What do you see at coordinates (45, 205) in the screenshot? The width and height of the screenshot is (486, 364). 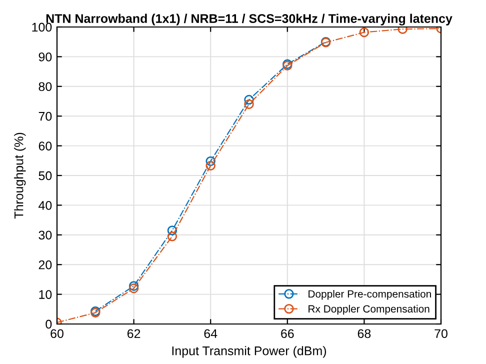 I see `y-tick-label: 40` at bounding box center [45, 205].